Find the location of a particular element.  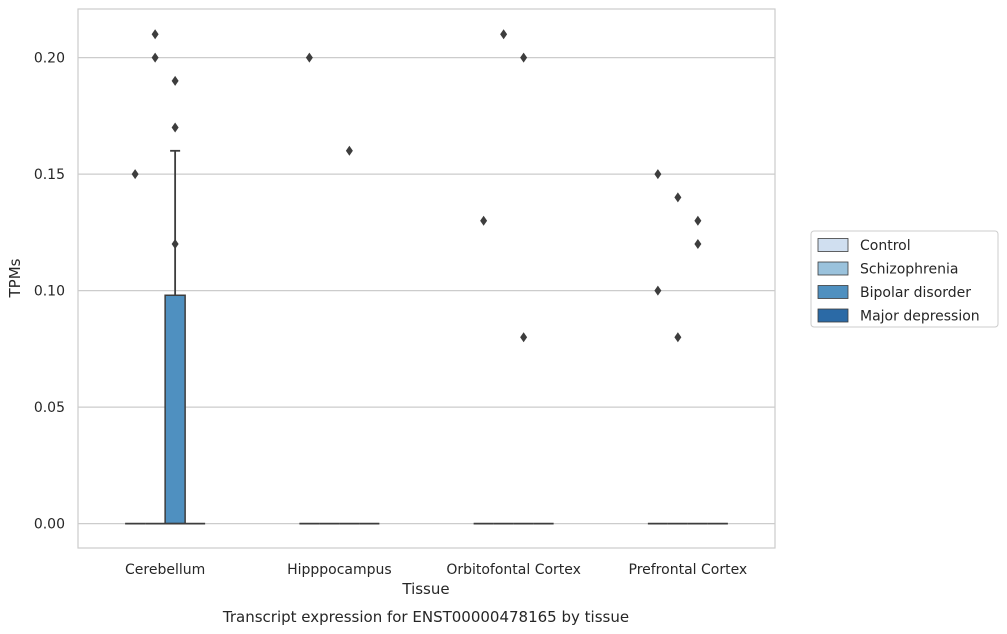

y-axis-label: TPMs is located at coordinates (15, 278).